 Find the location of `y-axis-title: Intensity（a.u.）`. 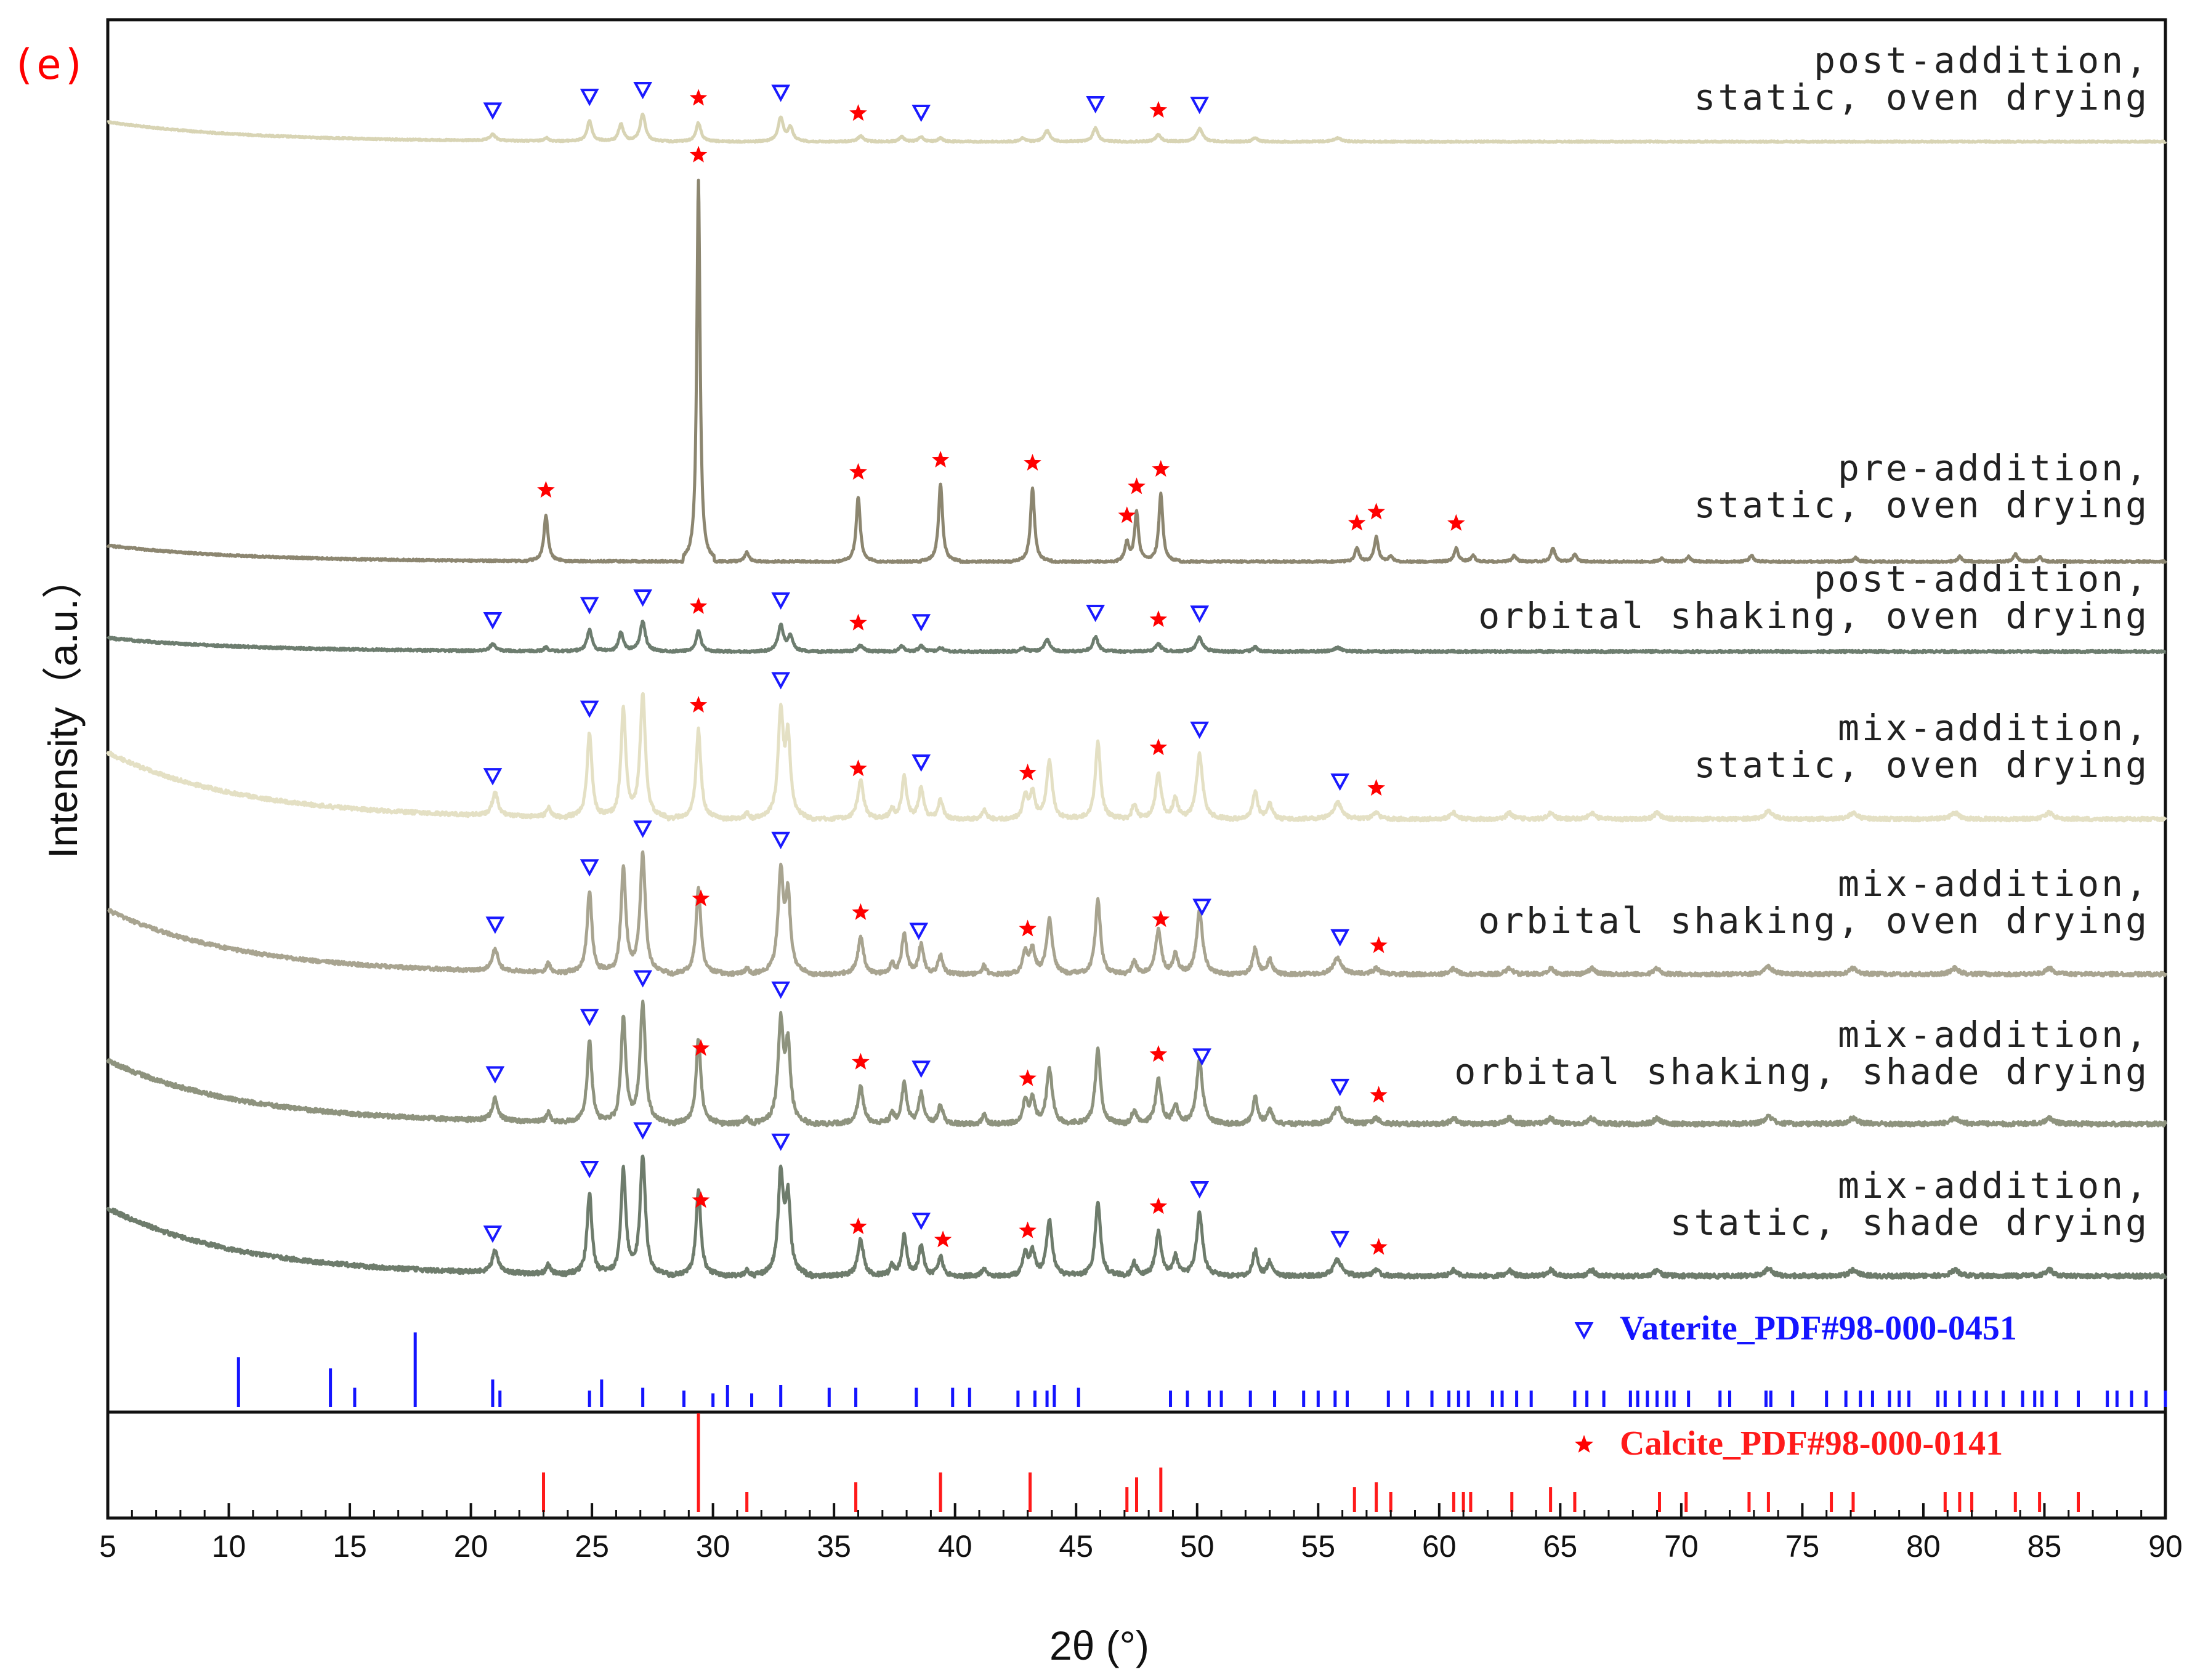

y-axis-title: Intensity（a.u.） is located at coordinates (63, 708).